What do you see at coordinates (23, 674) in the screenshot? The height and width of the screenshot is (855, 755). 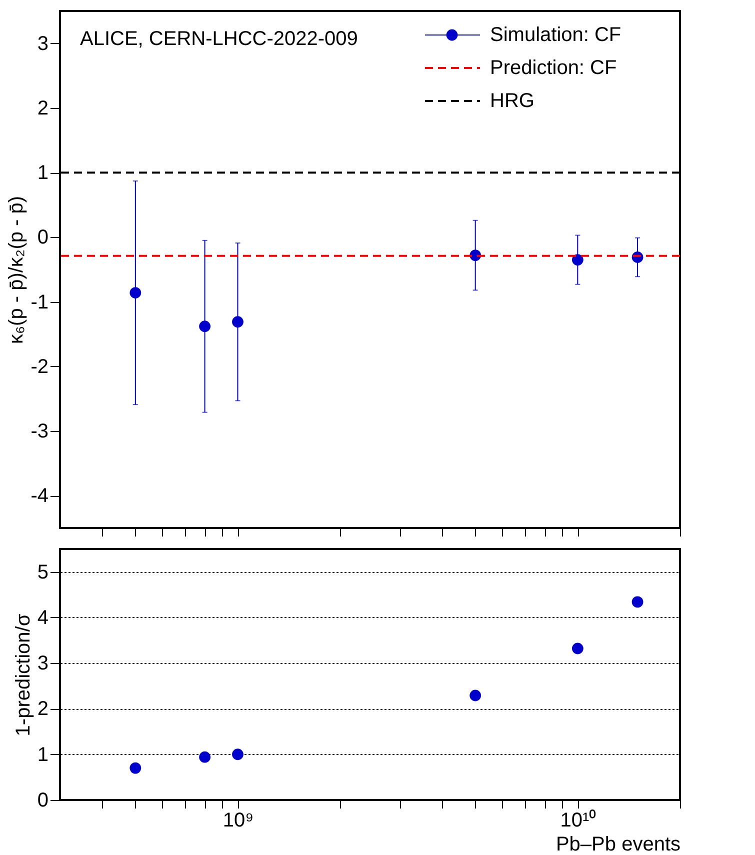 I see `y-axis-title: 1-prediction/σ` at bounding box center [23, 674].